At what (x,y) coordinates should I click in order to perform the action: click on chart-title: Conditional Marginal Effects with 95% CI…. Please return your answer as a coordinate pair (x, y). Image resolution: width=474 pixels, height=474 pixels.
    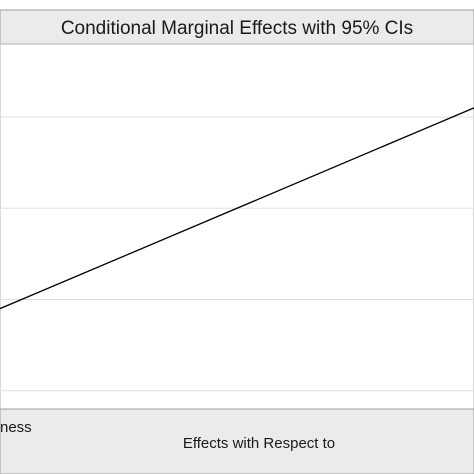
    Looking at the image, I should click on (237, 28).